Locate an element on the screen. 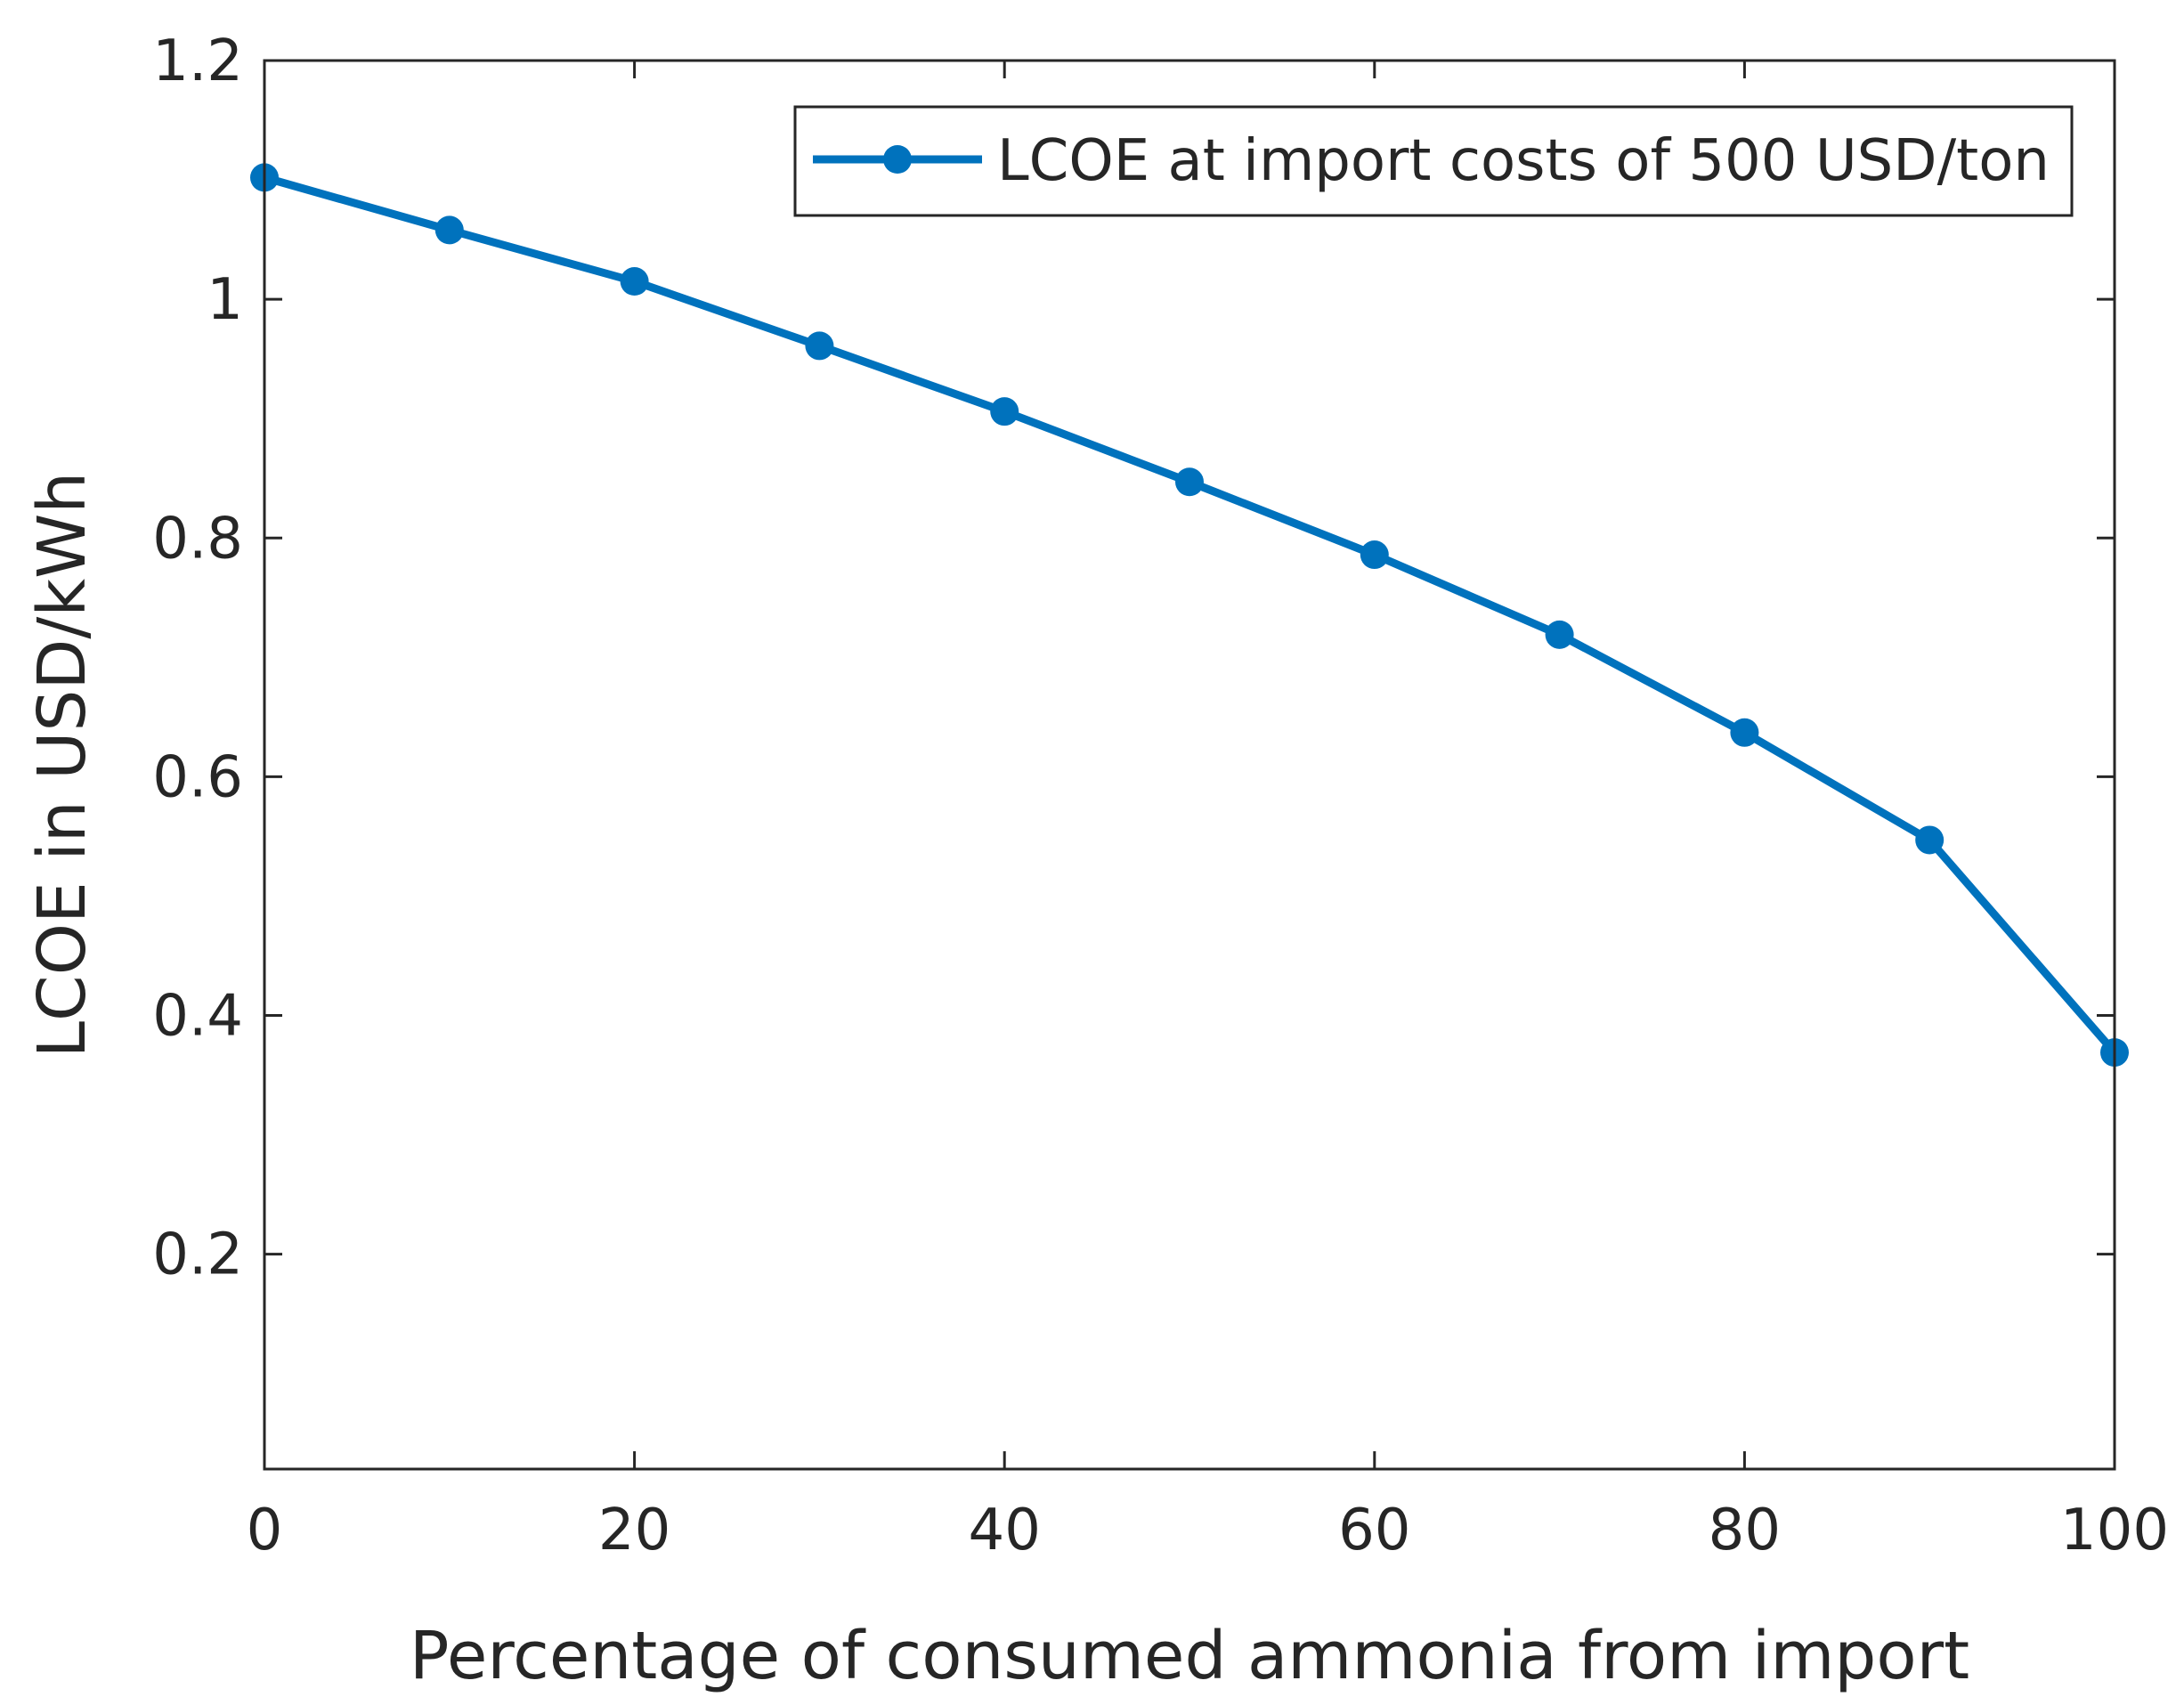  x-tick-label: 80 is located at coordinates (1745, 1530).